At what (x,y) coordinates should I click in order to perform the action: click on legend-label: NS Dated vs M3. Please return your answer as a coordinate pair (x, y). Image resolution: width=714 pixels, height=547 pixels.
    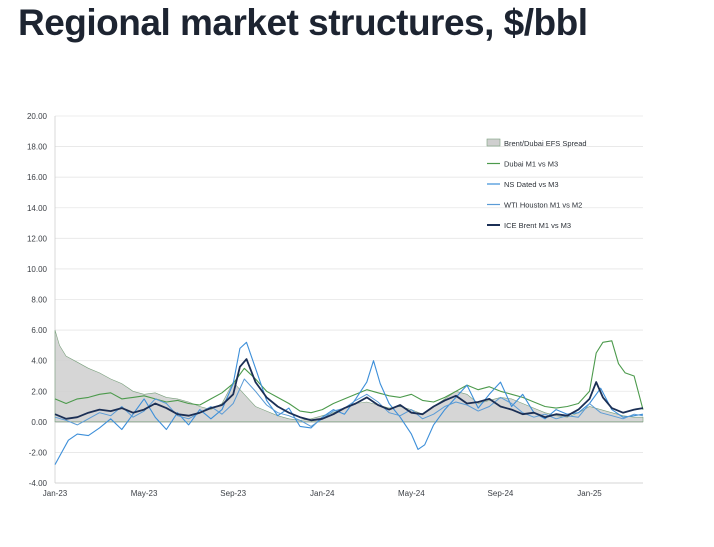
    Looking at the image, I should click on (531, 184).